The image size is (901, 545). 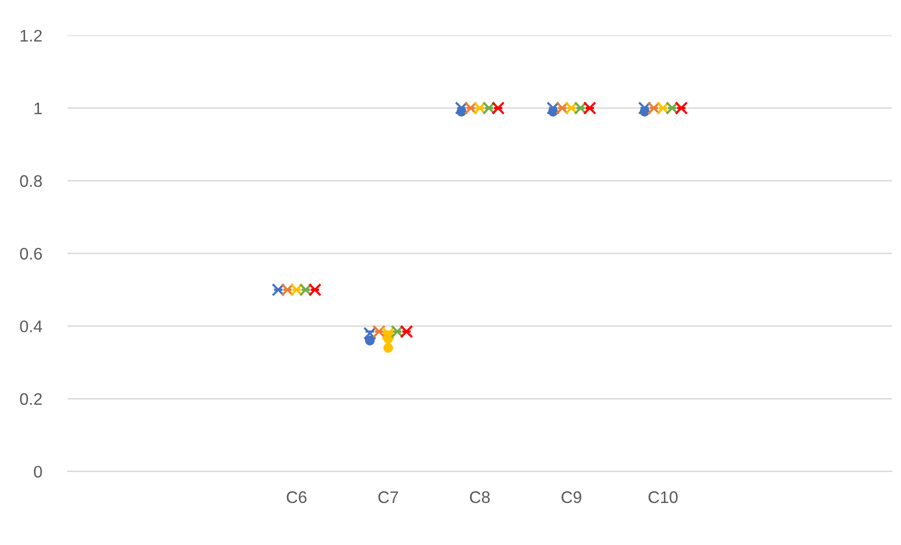 I want to click on y-tick-label: 0, so click(x=38, y=472).